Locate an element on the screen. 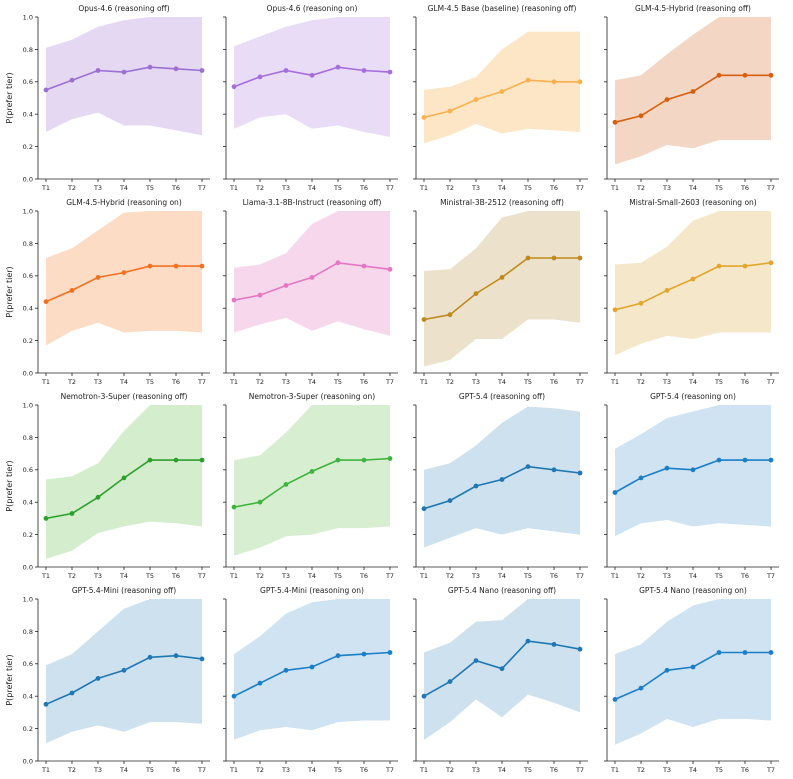 The width and height of the screenshot is (793, 779). y-tick-label: 0.8 is located at coordinates (28, 244).